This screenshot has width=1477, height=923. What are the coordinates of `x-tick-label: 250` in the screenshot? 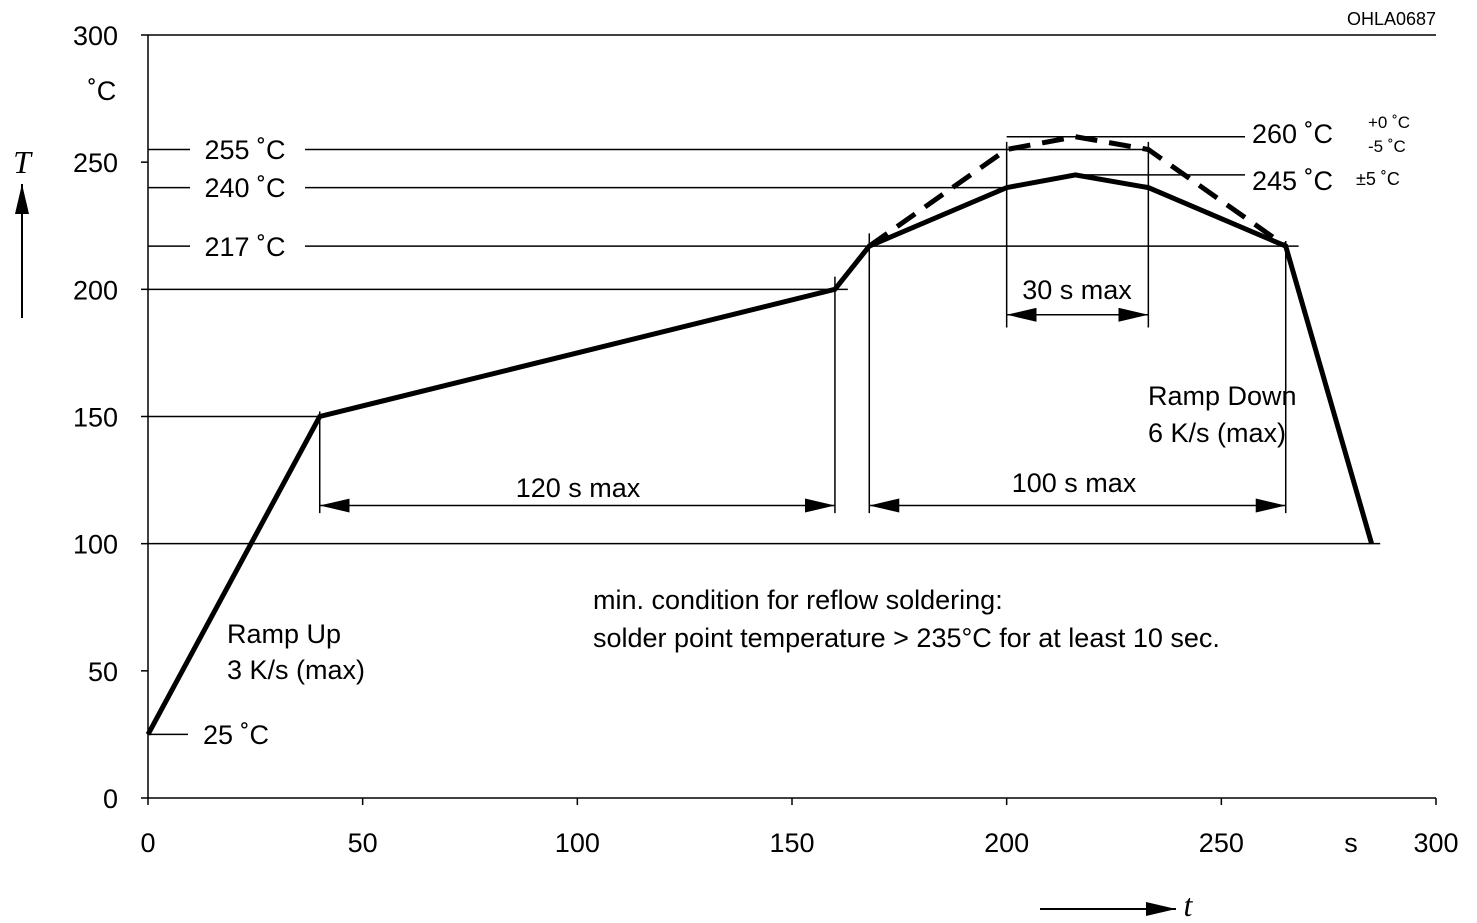 It's located at (1221, 843).